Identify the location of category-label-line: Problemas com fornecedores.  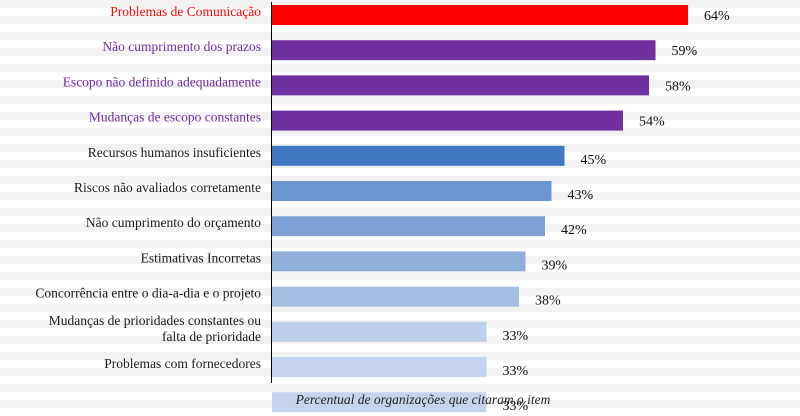
(182, 363).